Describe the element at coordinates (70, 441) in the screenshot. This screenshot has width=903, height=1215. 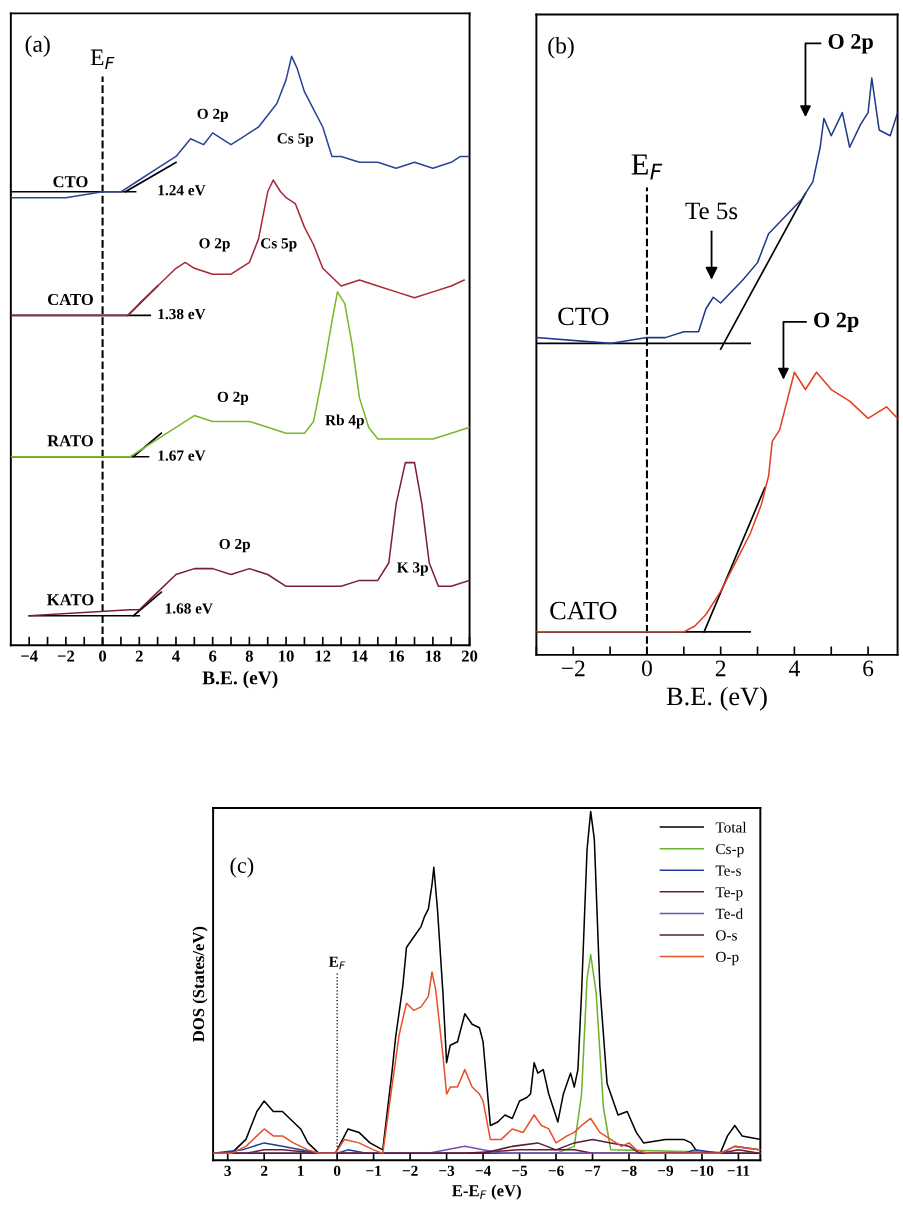
I see `series-label: RATO` at that location.